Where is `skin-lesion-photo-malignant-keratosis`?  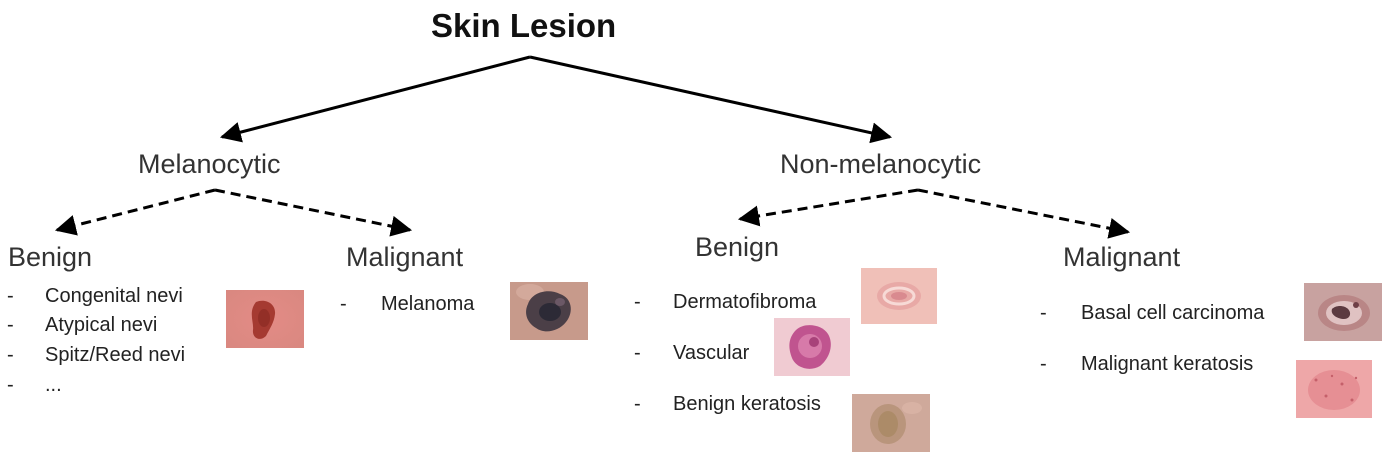
skin-lesion-photo-malignant-keratosis is located at coordinates (1334, 389).